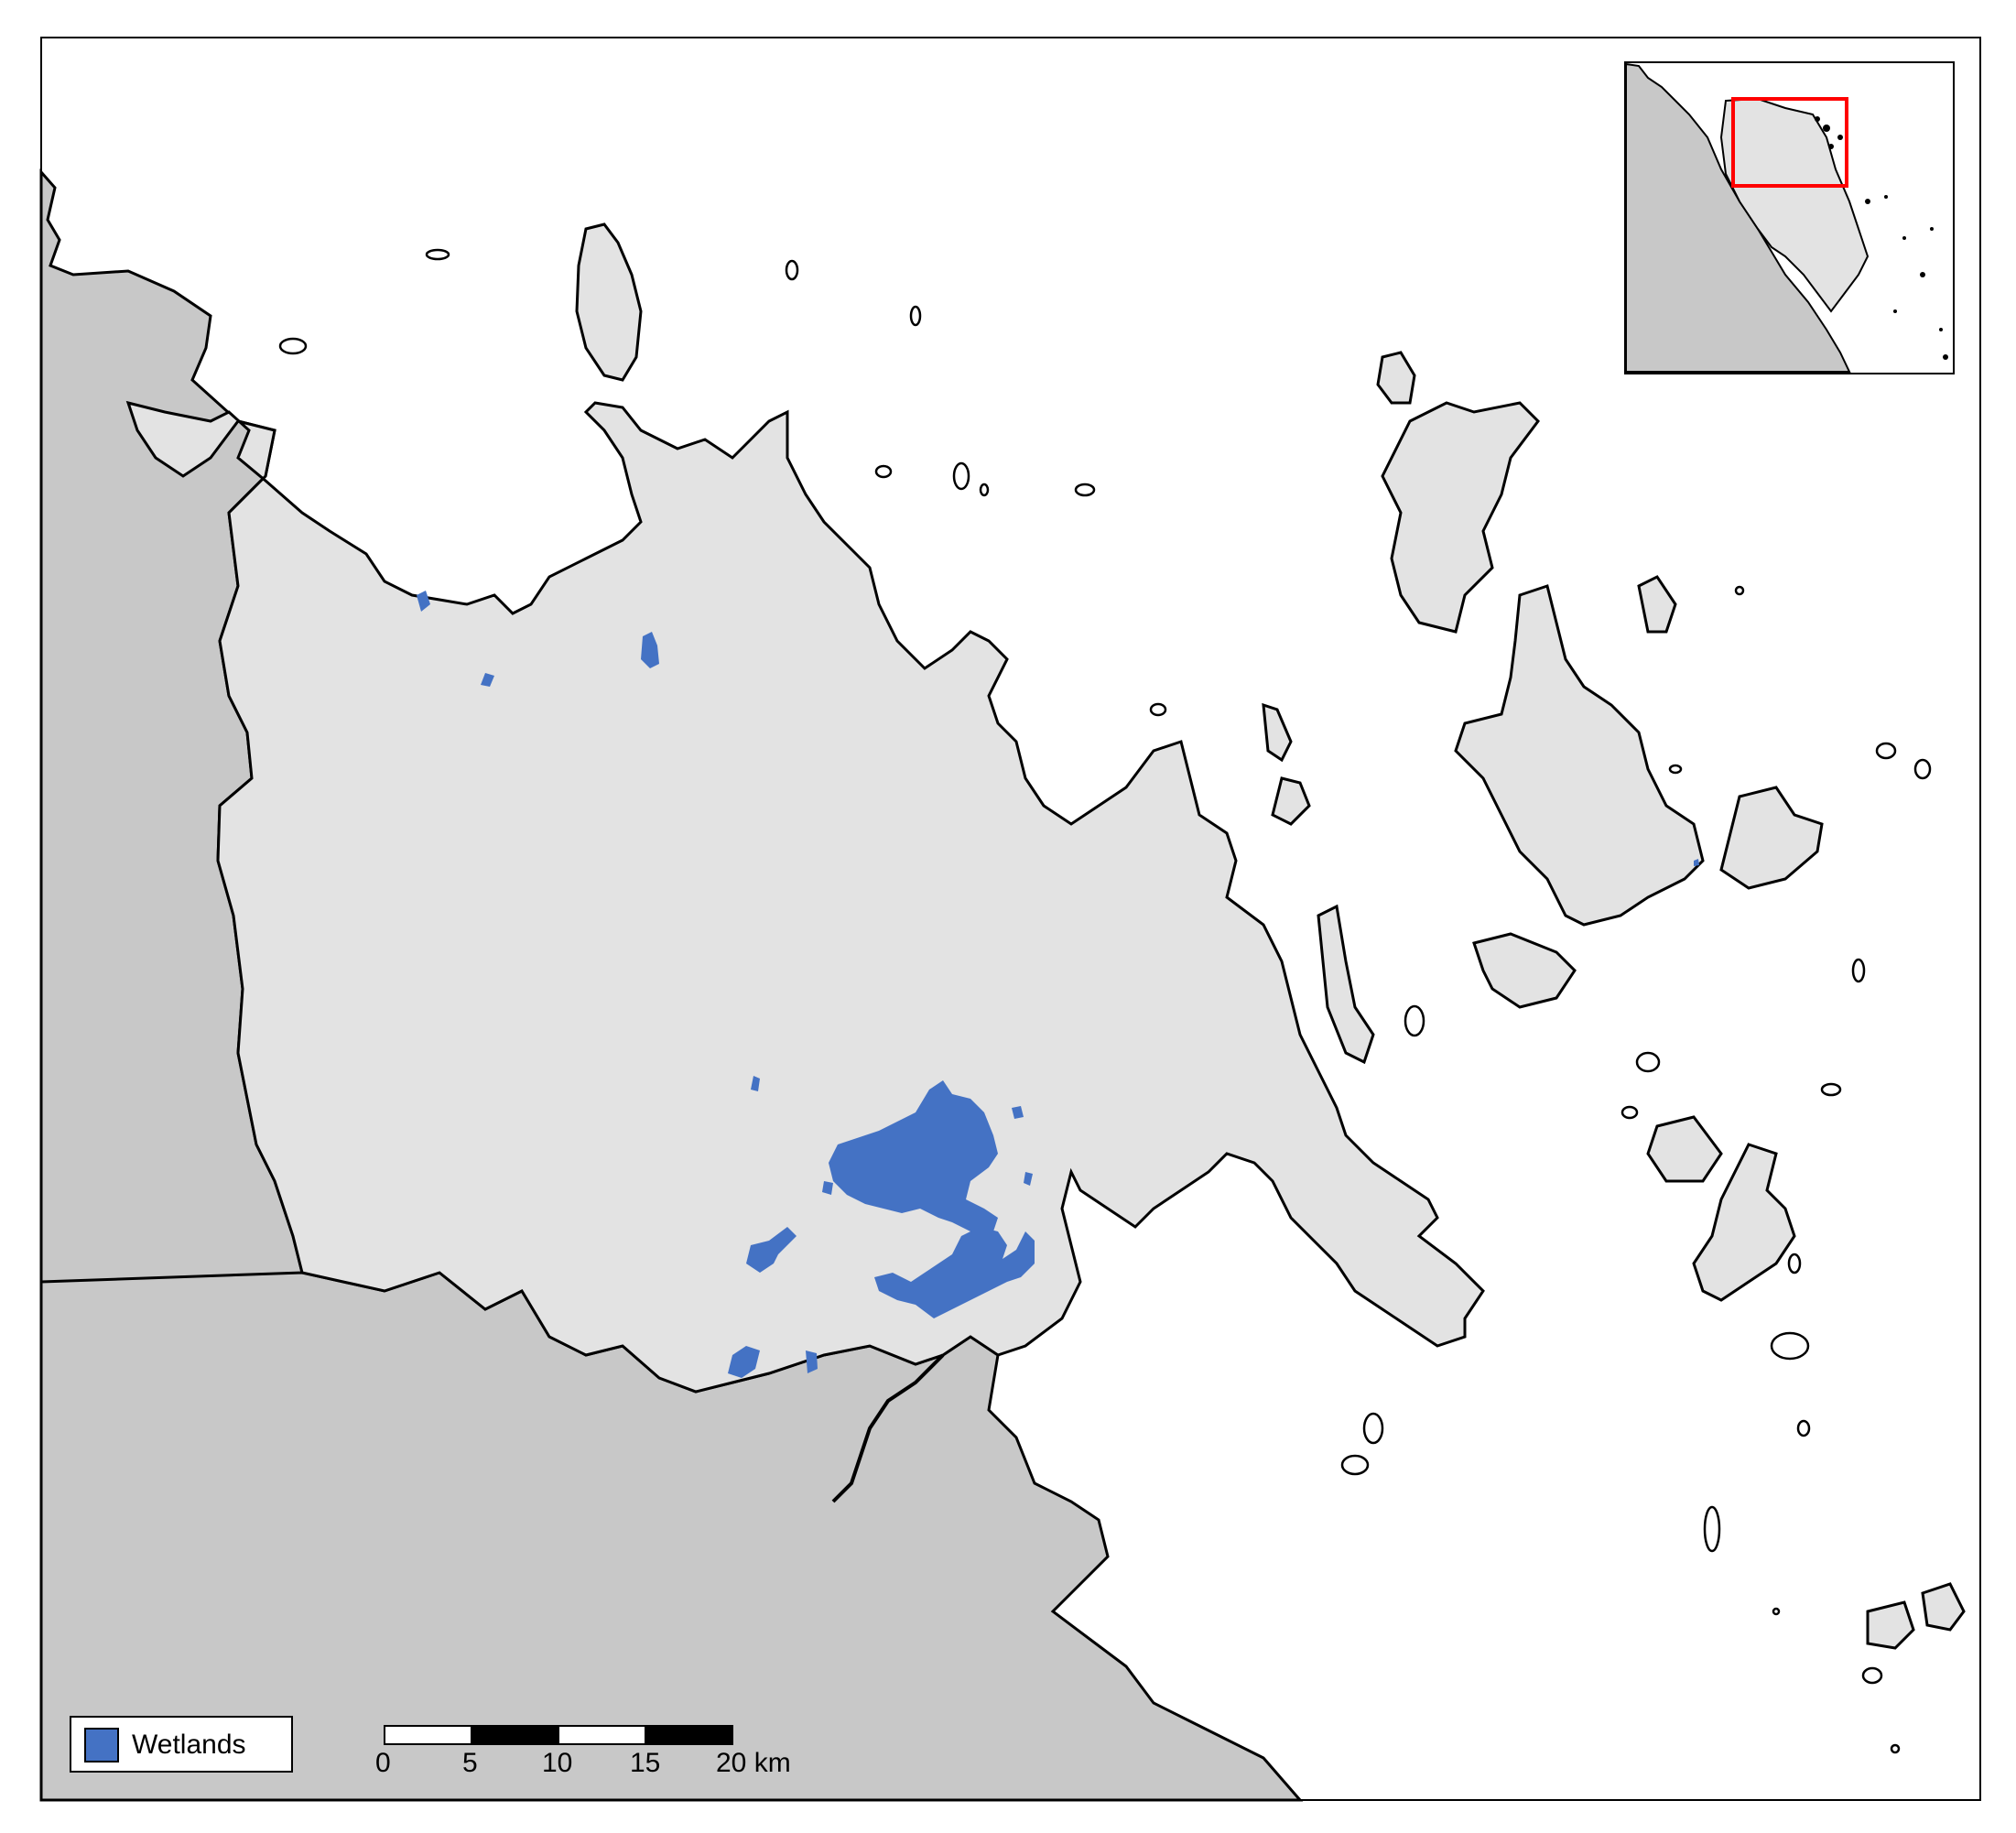 The width and height of the screenshot is (2016, 1833). Describe the element at coordinates (557, 1763) in the screenshot. I see `scale-label-10: 10` at that location.